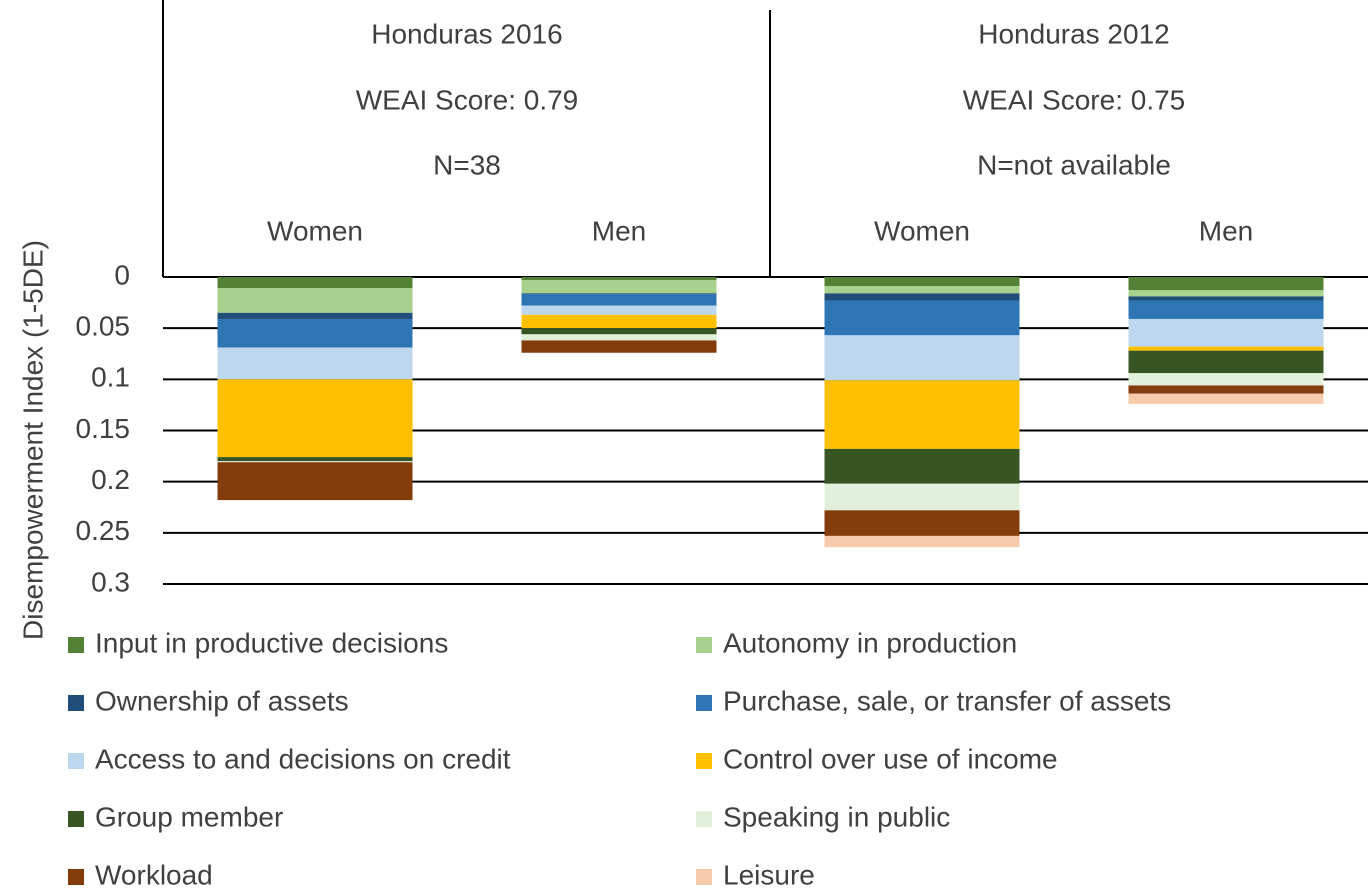  What do you see at coordinates (467, 99) in the screenshot?
I see `group-score: WEAI Score: 0.79` at bounding box center [467, 99].